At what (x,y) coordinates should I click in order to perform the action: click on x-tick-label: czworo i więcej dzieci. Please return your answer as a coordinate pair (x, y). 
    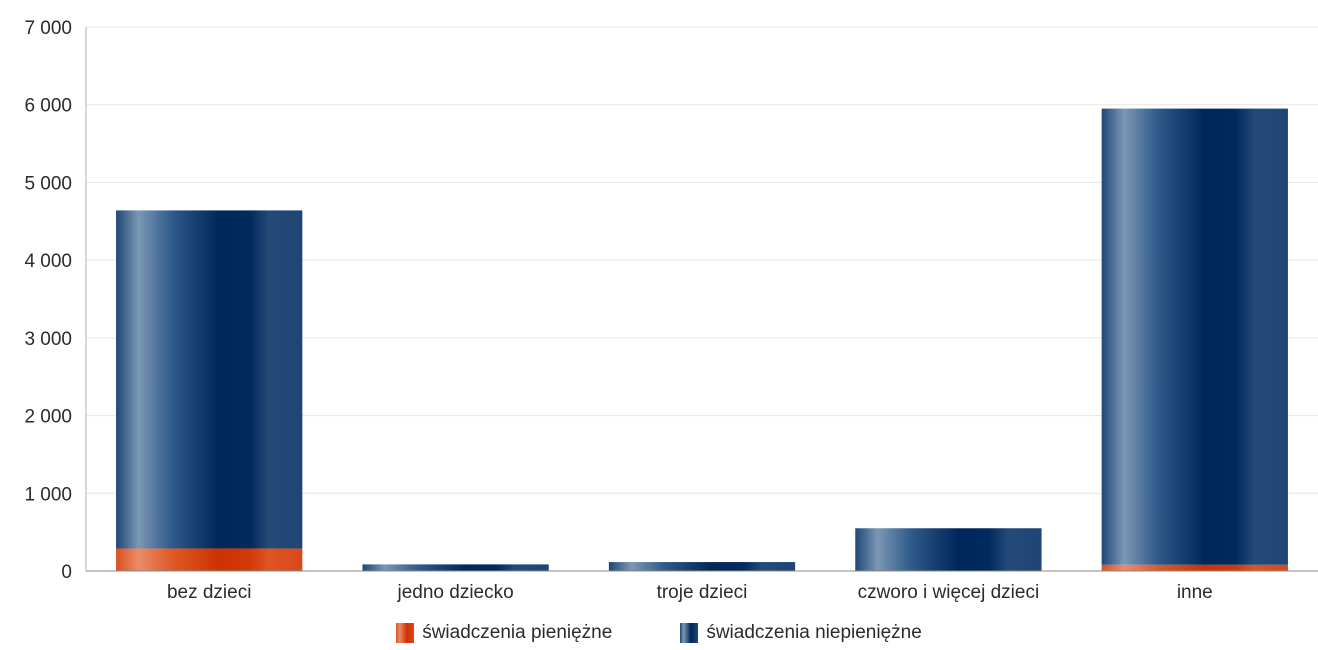
    Looking at the image, I should click on (949, 592).